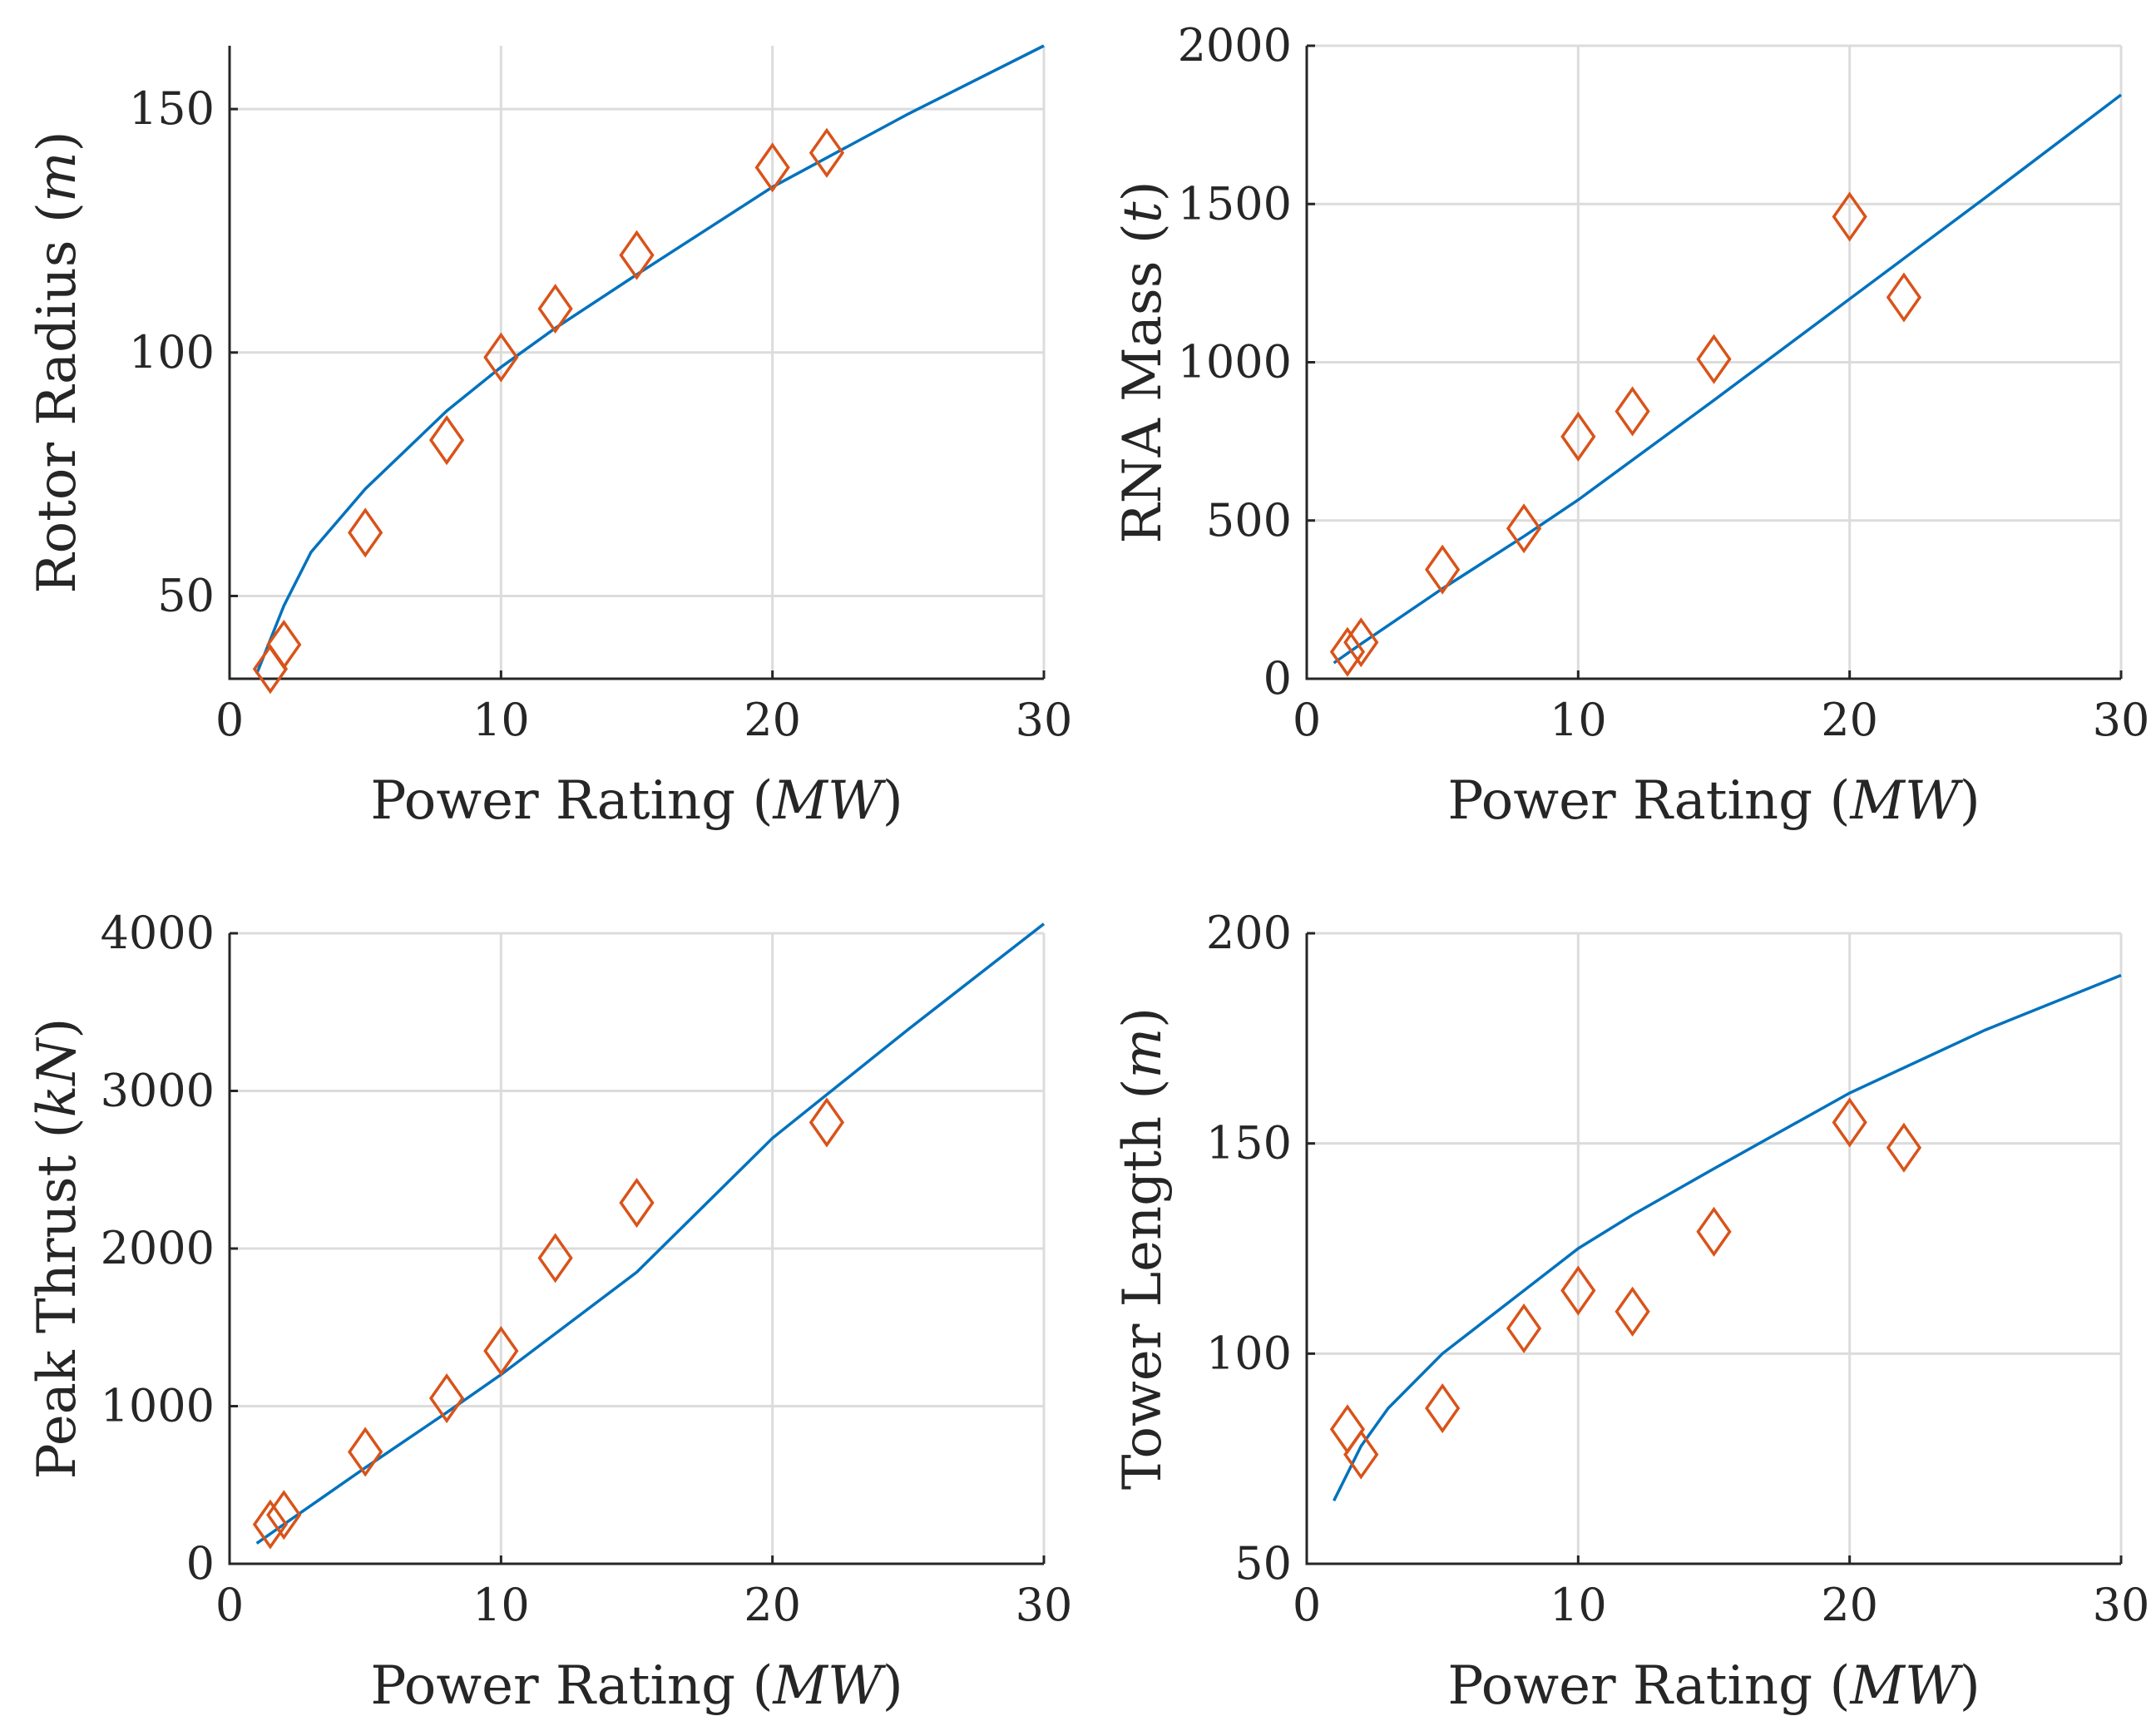 The image size is (2156, 1721). Describe the element at coordinates (1045, 1605) in the screenshot. I see `peak-thrust-xtick-label-3: 30` at that location.